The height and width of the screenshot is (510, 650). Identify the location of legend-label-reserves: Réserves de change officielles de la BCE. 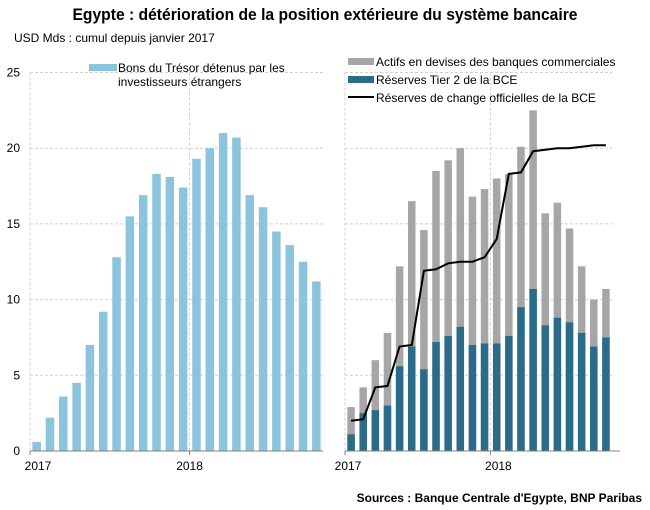
(486, 98).